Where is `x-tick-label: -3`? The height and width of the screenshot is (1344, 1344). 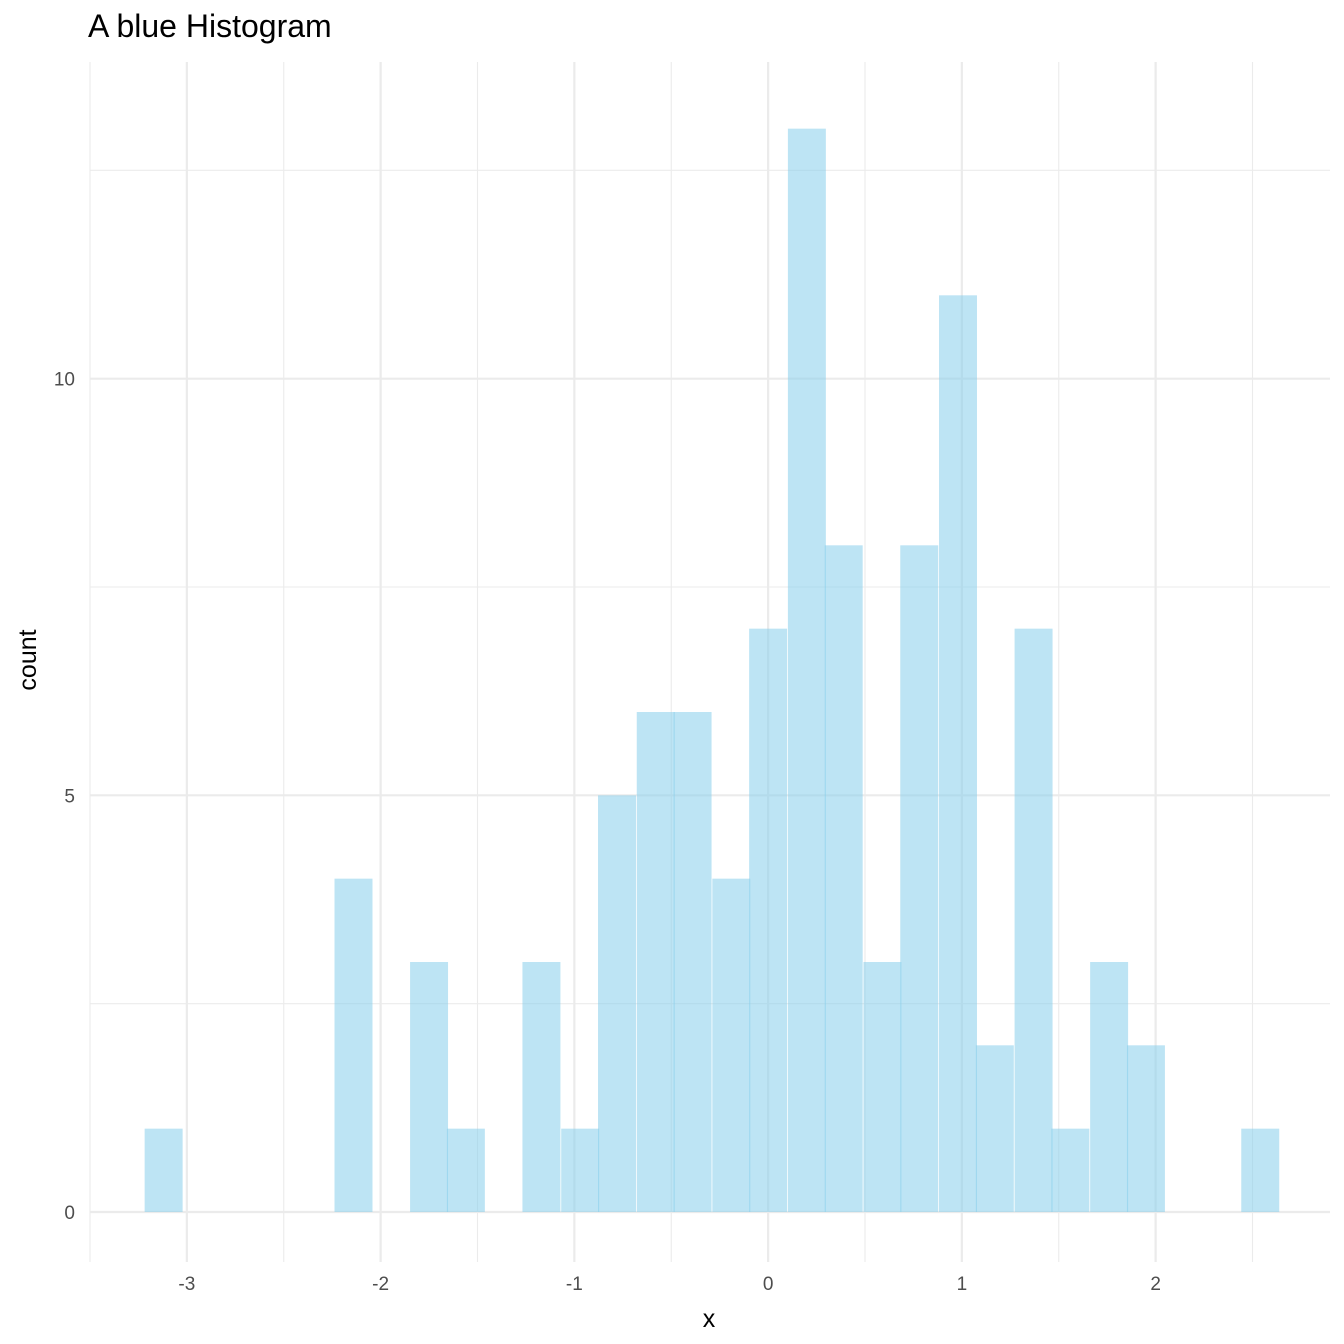 x-tick-label: -3 is located at coordinates (186, 1284).